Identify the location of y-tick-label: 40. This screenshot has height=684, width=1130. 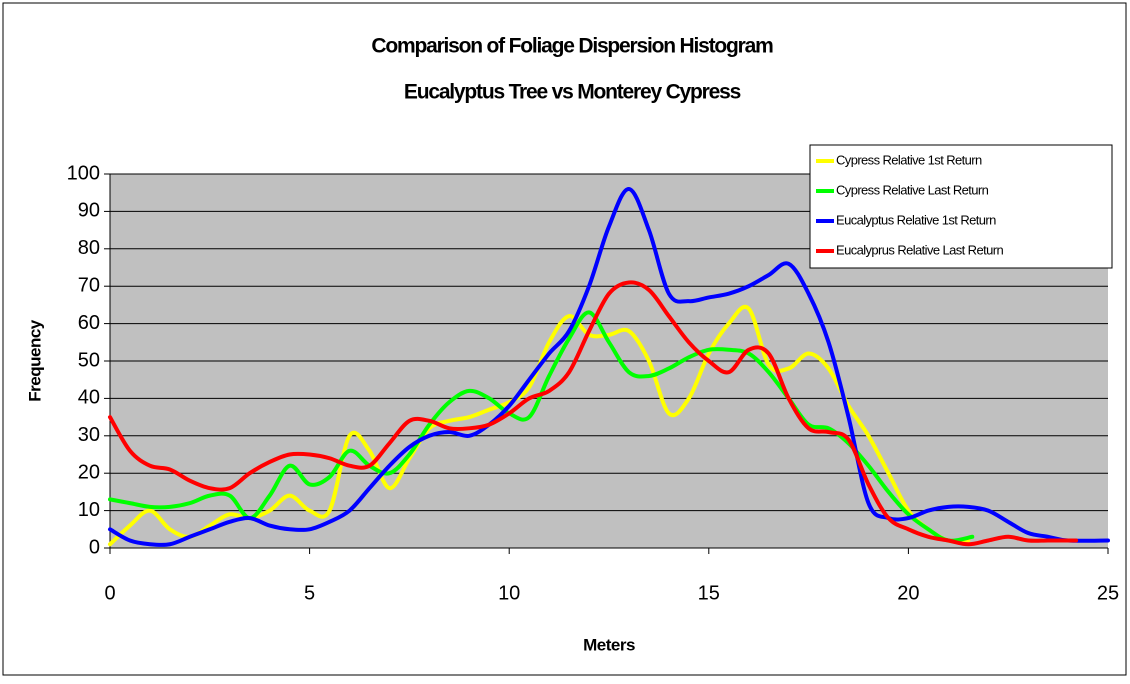
(89, 398).